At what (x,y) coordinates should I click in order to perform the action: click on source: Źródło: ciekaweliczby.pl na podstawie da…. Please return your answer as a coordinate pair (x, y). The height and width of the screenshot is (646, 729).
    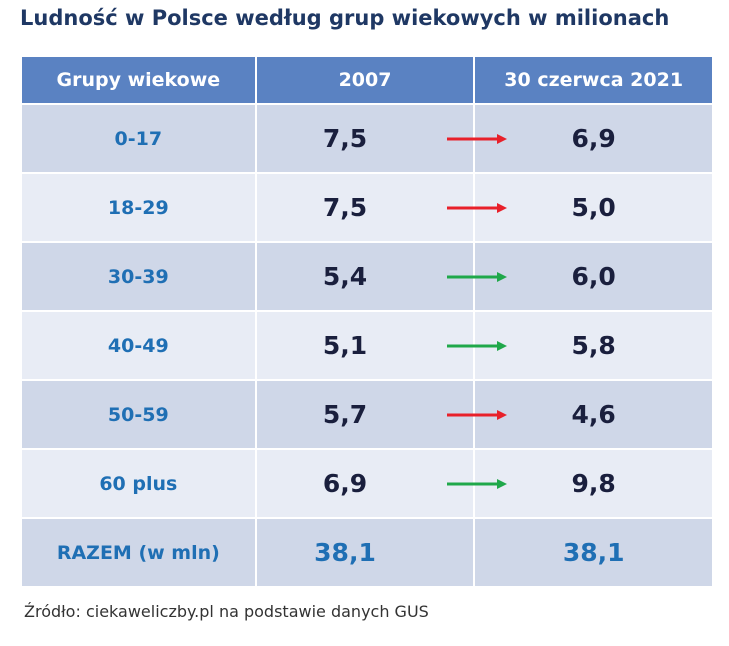
    Looking at the image, I should click on (226, 611).